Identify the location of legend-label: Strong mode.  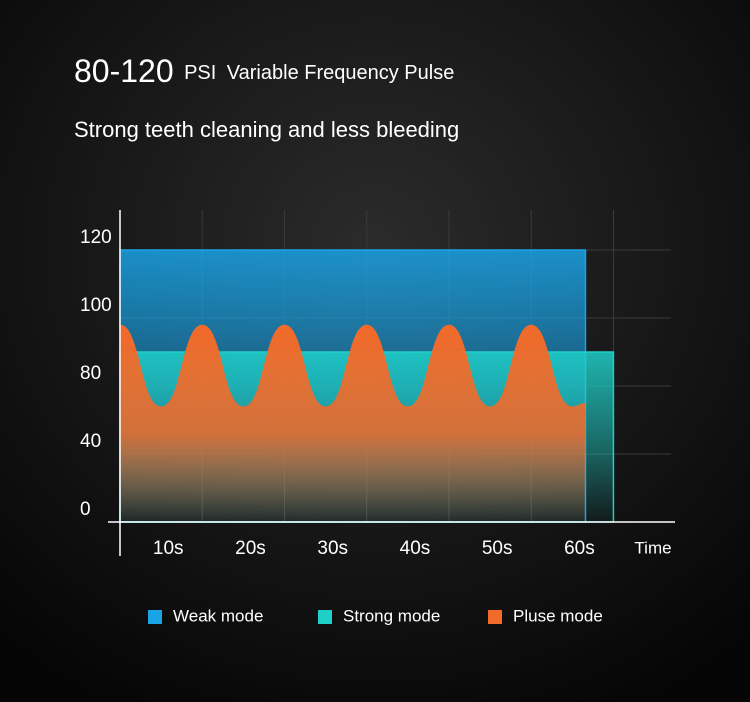
(391, 615).